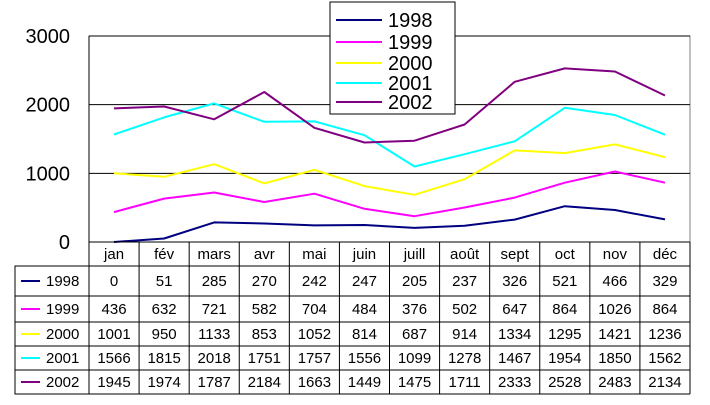 Image resolution: width=710 pixels, height=405 pixels. What do you see at coordinates (264, 358) in the screenshot?
I see `table-cell-value: 1751` at bounding box center [264, 358].